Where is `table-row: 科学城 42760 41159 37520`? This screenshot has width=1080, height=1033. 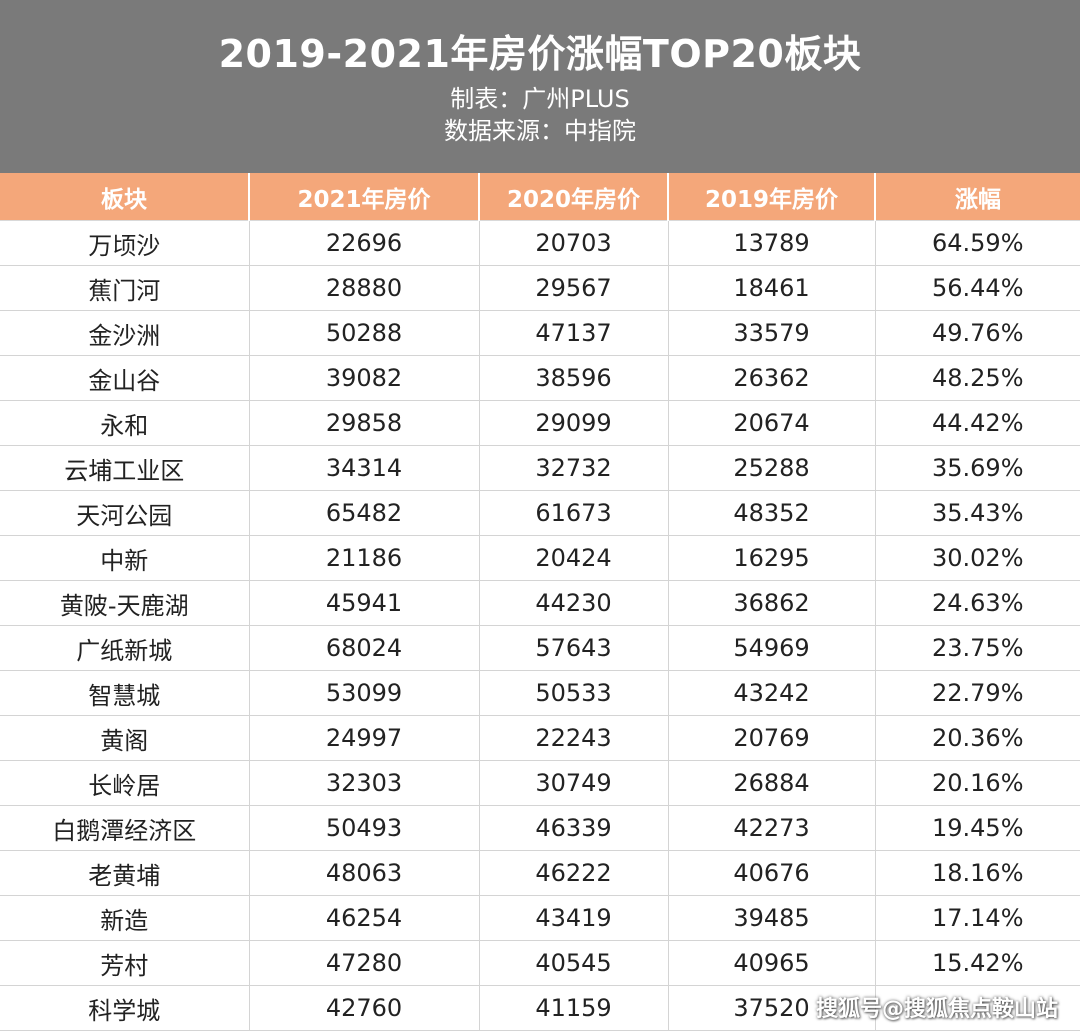 table-row: 科学城 42760 41159 37520 is located at coordinates (540, 1008).